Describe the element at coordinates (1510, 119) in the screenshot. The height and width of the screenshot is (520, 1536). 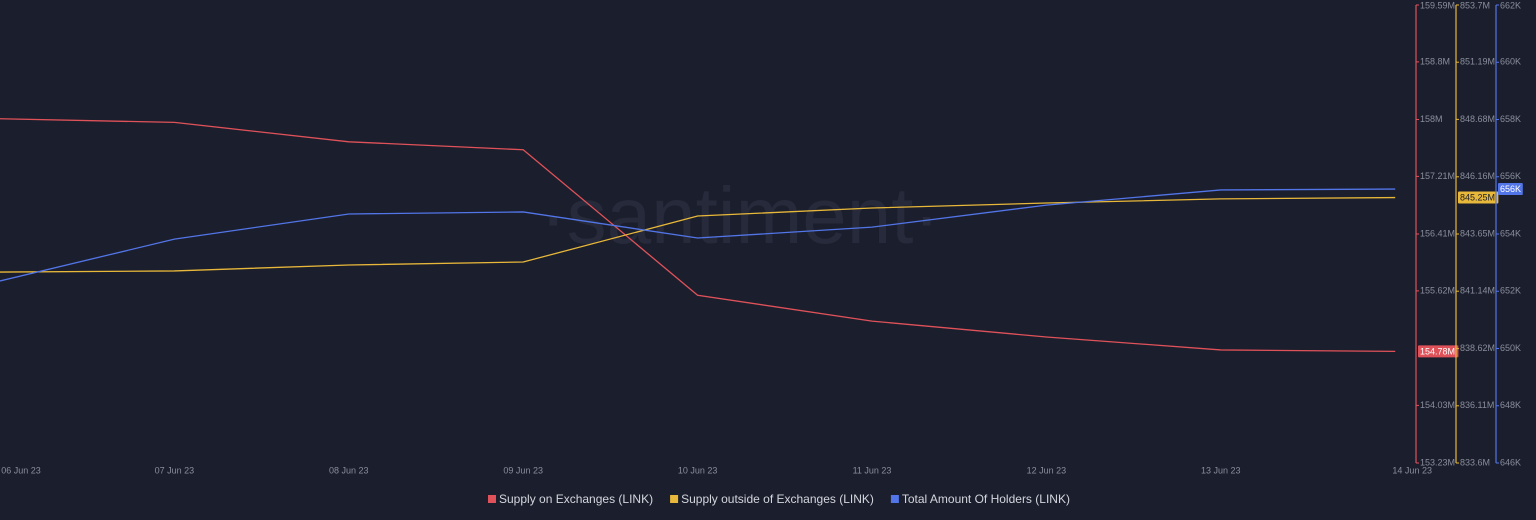
I see `y-tick-label: 658K` at that location.